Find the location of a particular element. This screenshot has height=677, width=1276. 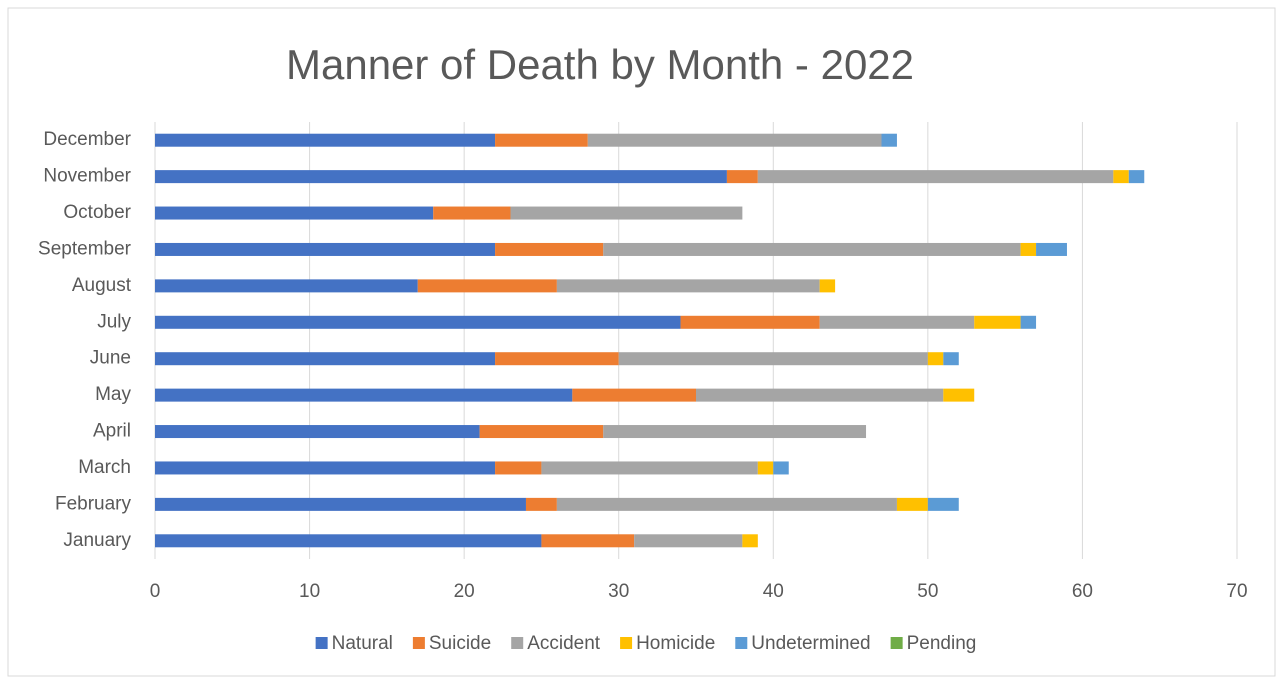

y-tick-label: September is located at coordinates (85, 248).